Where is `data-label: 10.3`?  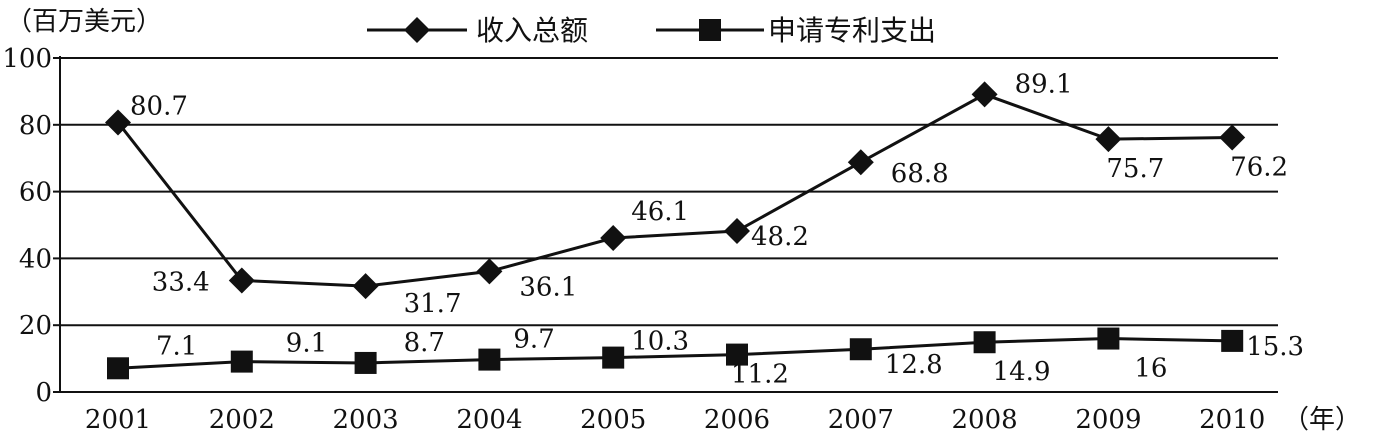
data-label: 10.3 is located at coordinates (660, 342).